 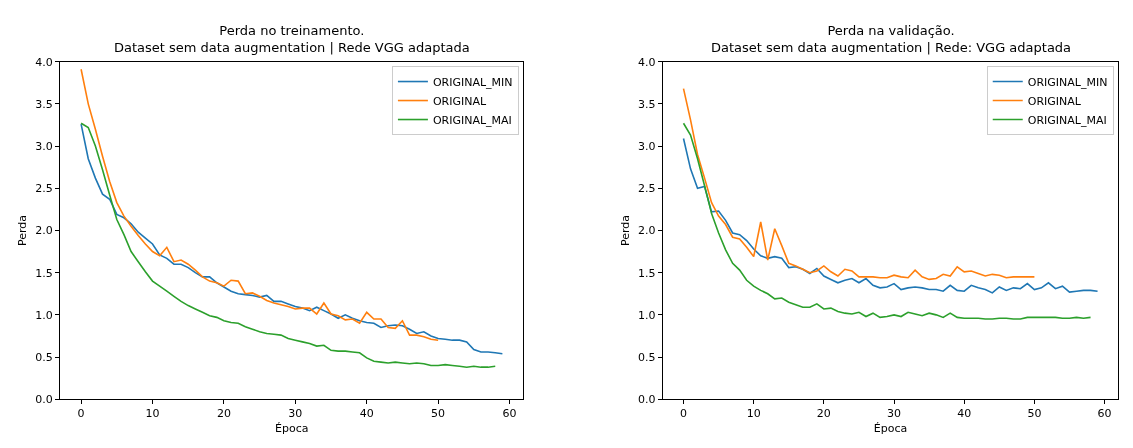 What do you see at coordinates (890, 215) in the screenshot?
I see `line-series` at bounding box center [890, 215].